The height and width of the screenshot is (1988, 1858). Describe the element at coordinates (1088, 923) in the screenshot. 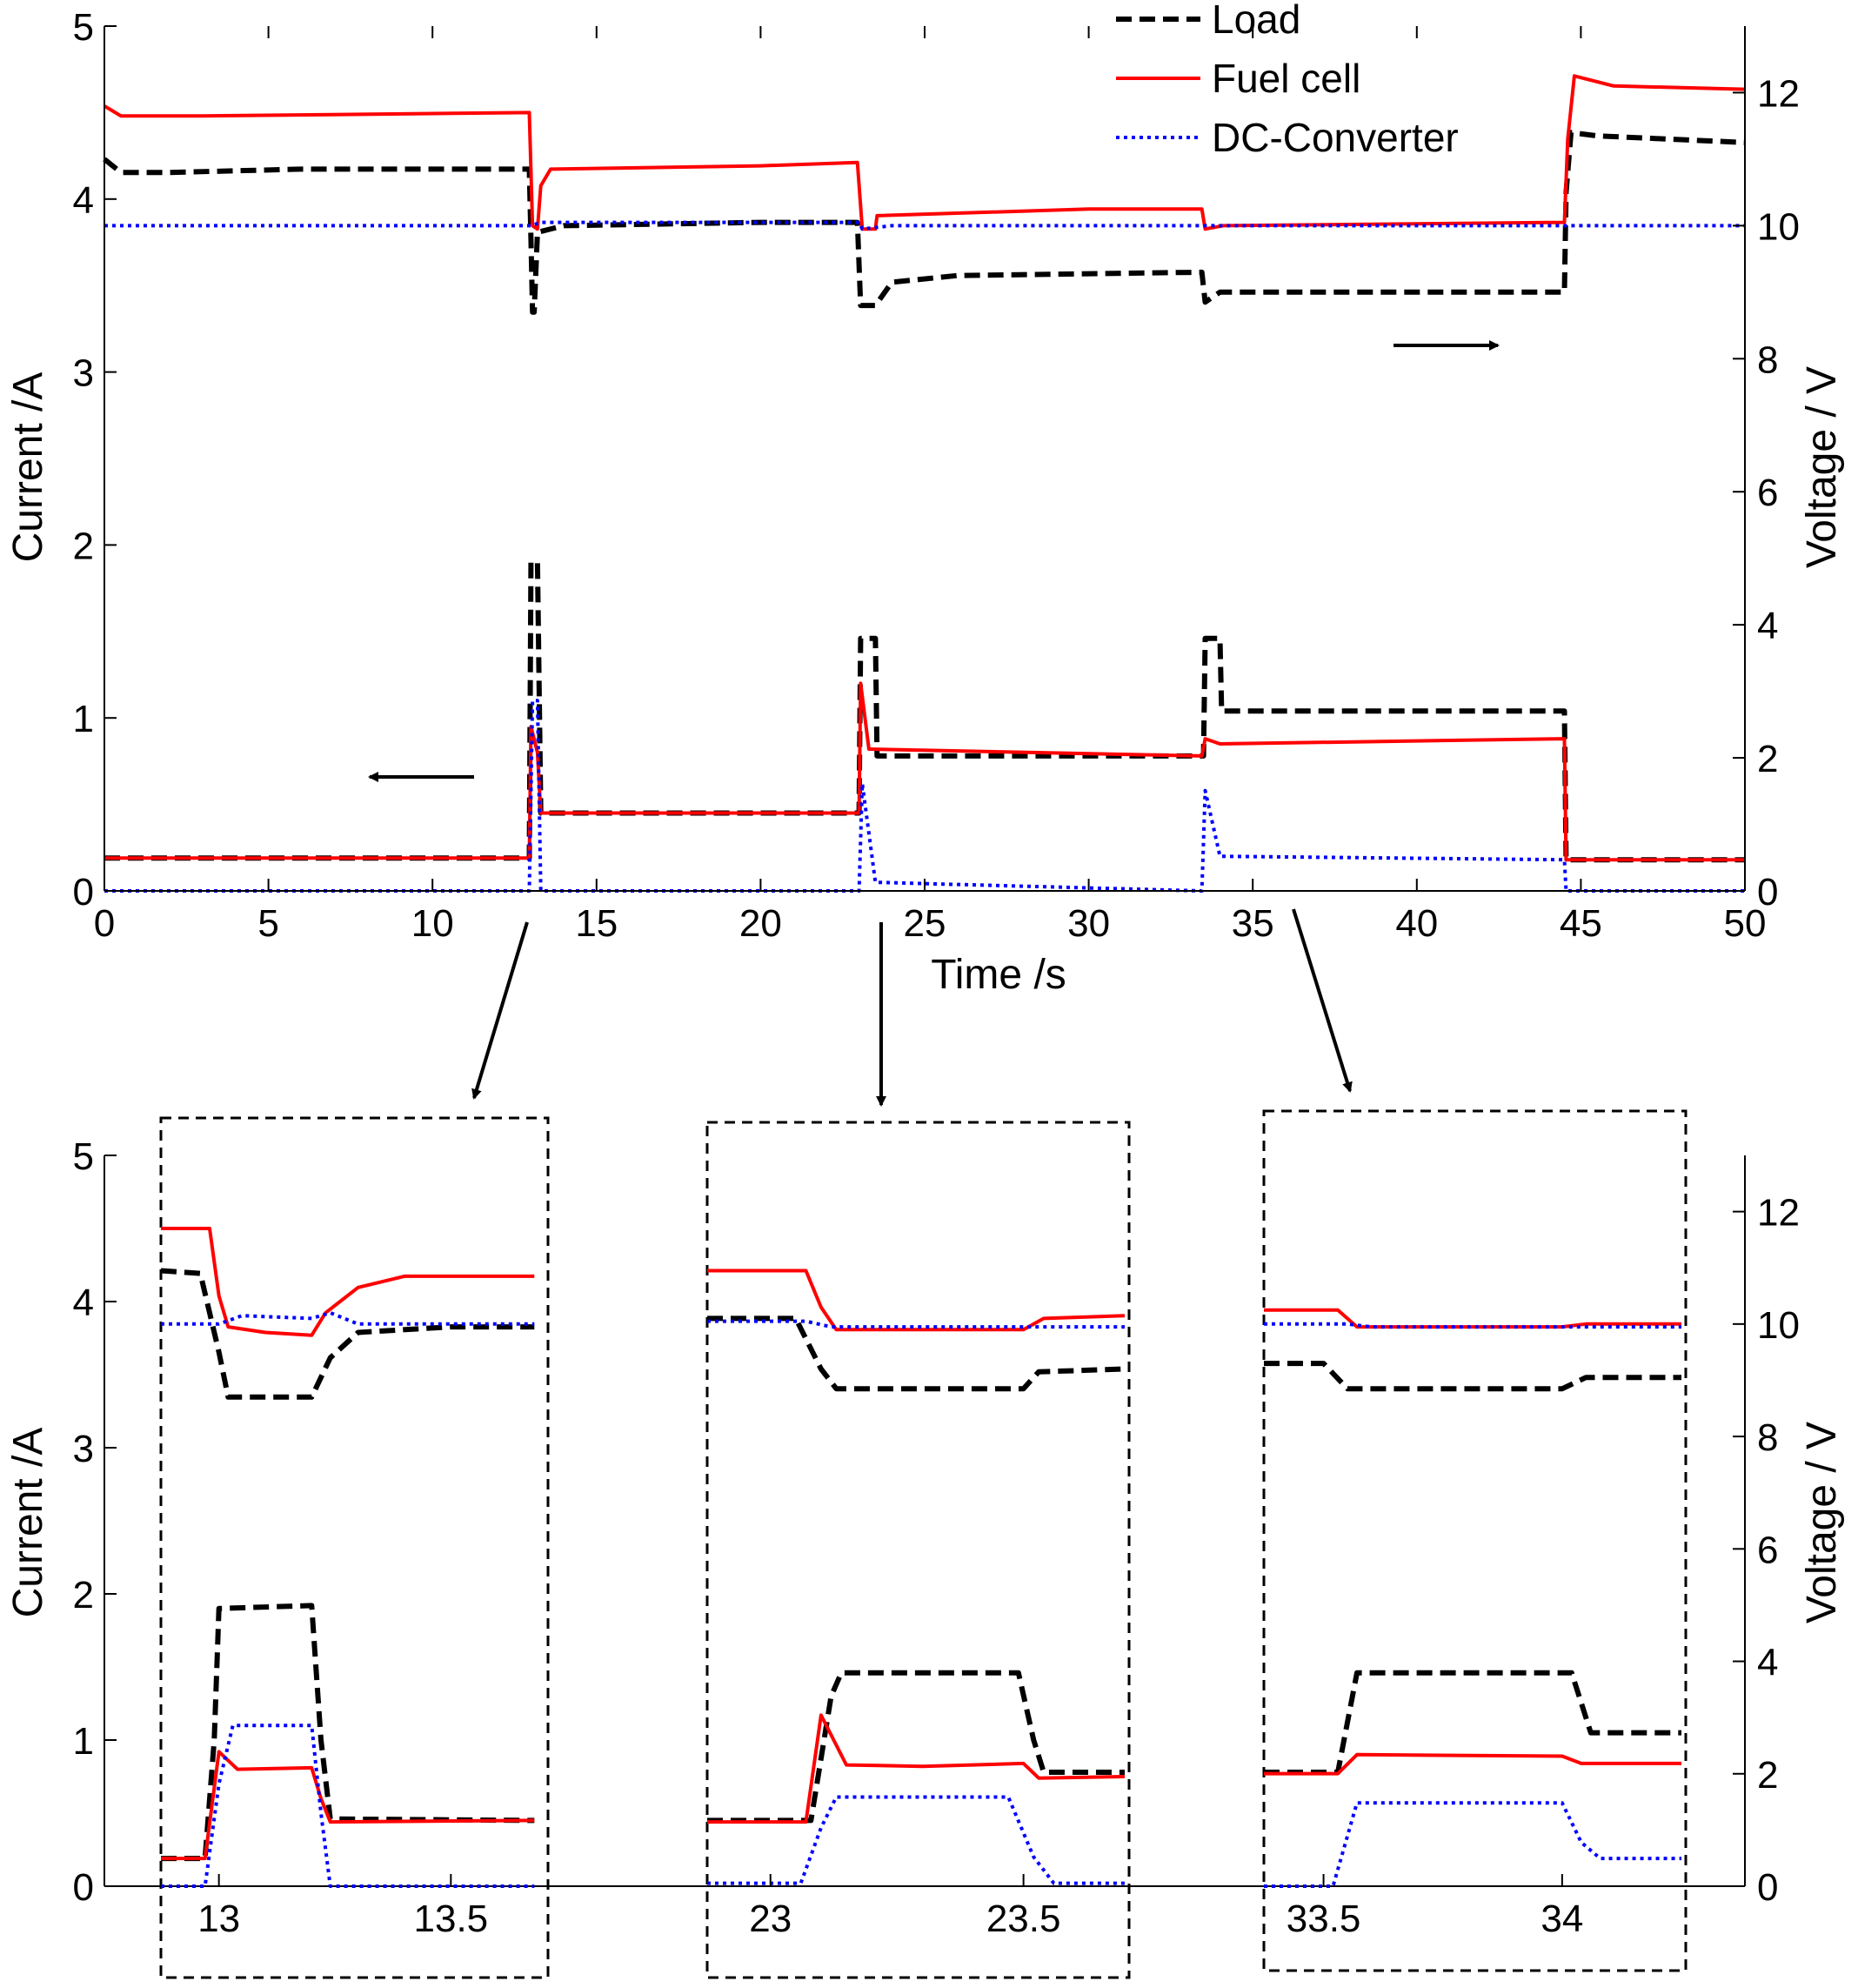

I see `x-tick-label: 30` at that location.